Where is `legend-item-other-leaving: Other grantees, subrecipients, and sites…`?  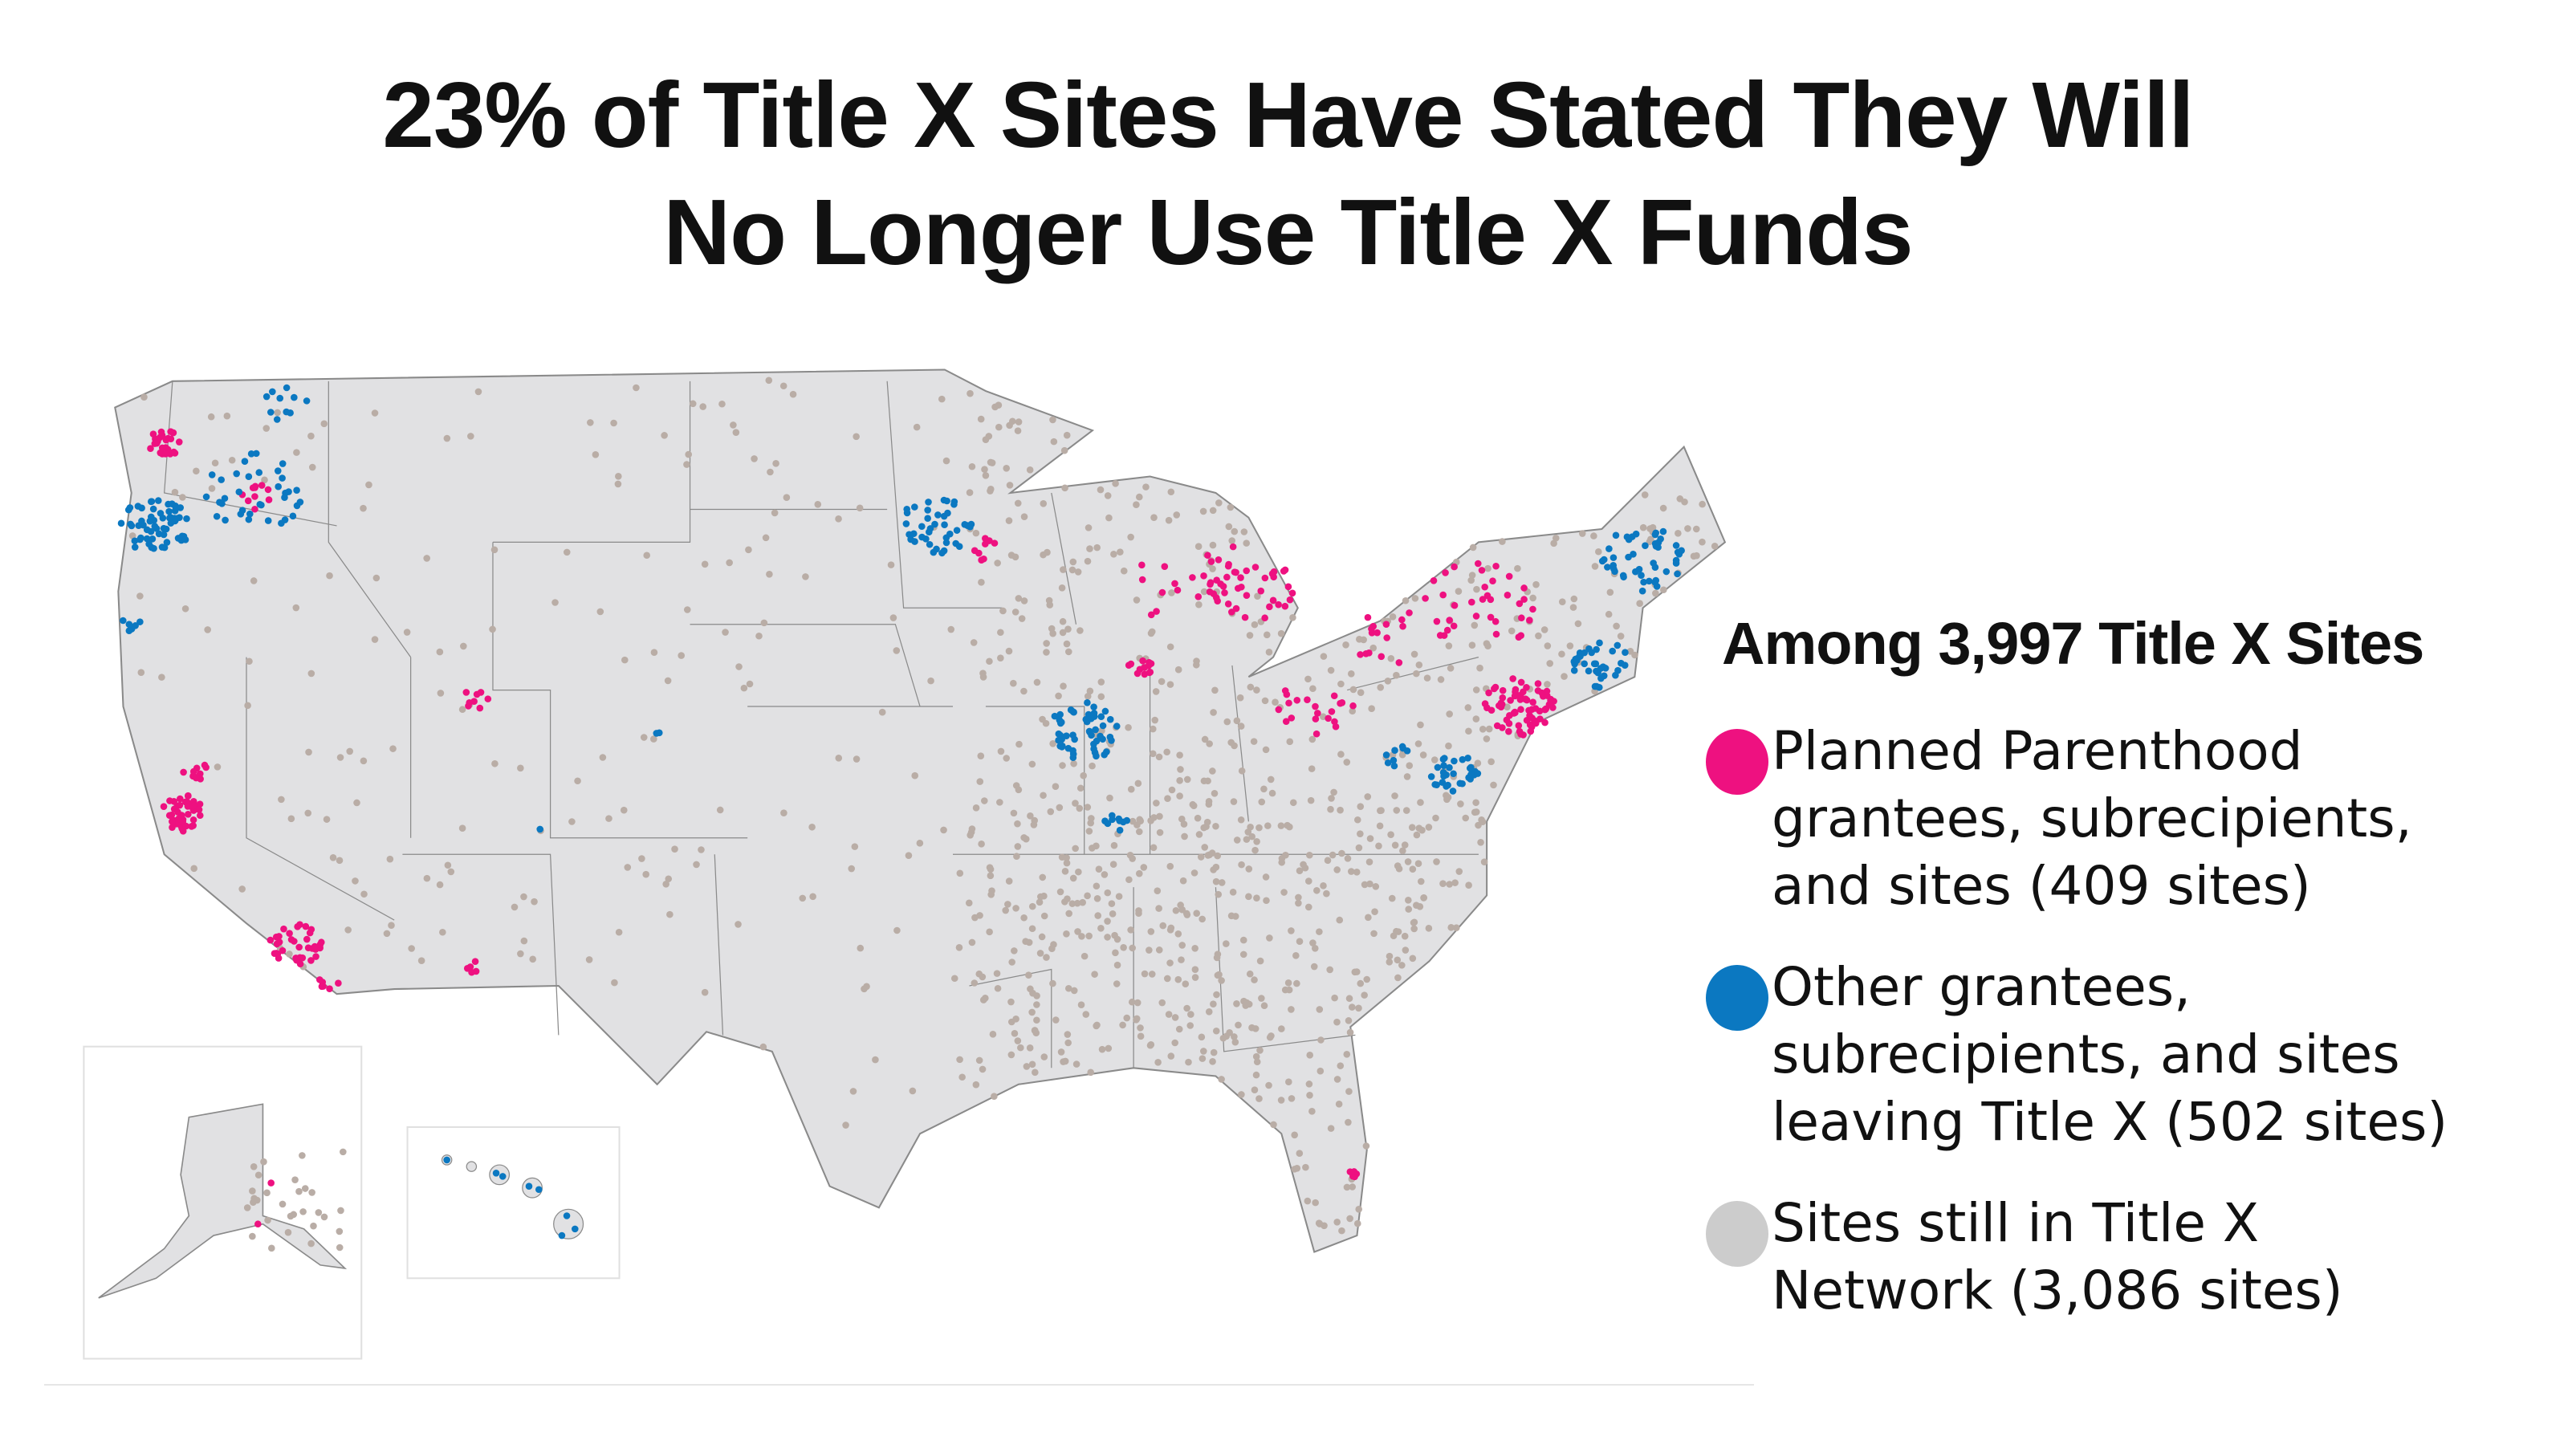 legend-item-other-leaving: Other grantees, subrecipients, and sites… is located at coordinates (2131, 1055).